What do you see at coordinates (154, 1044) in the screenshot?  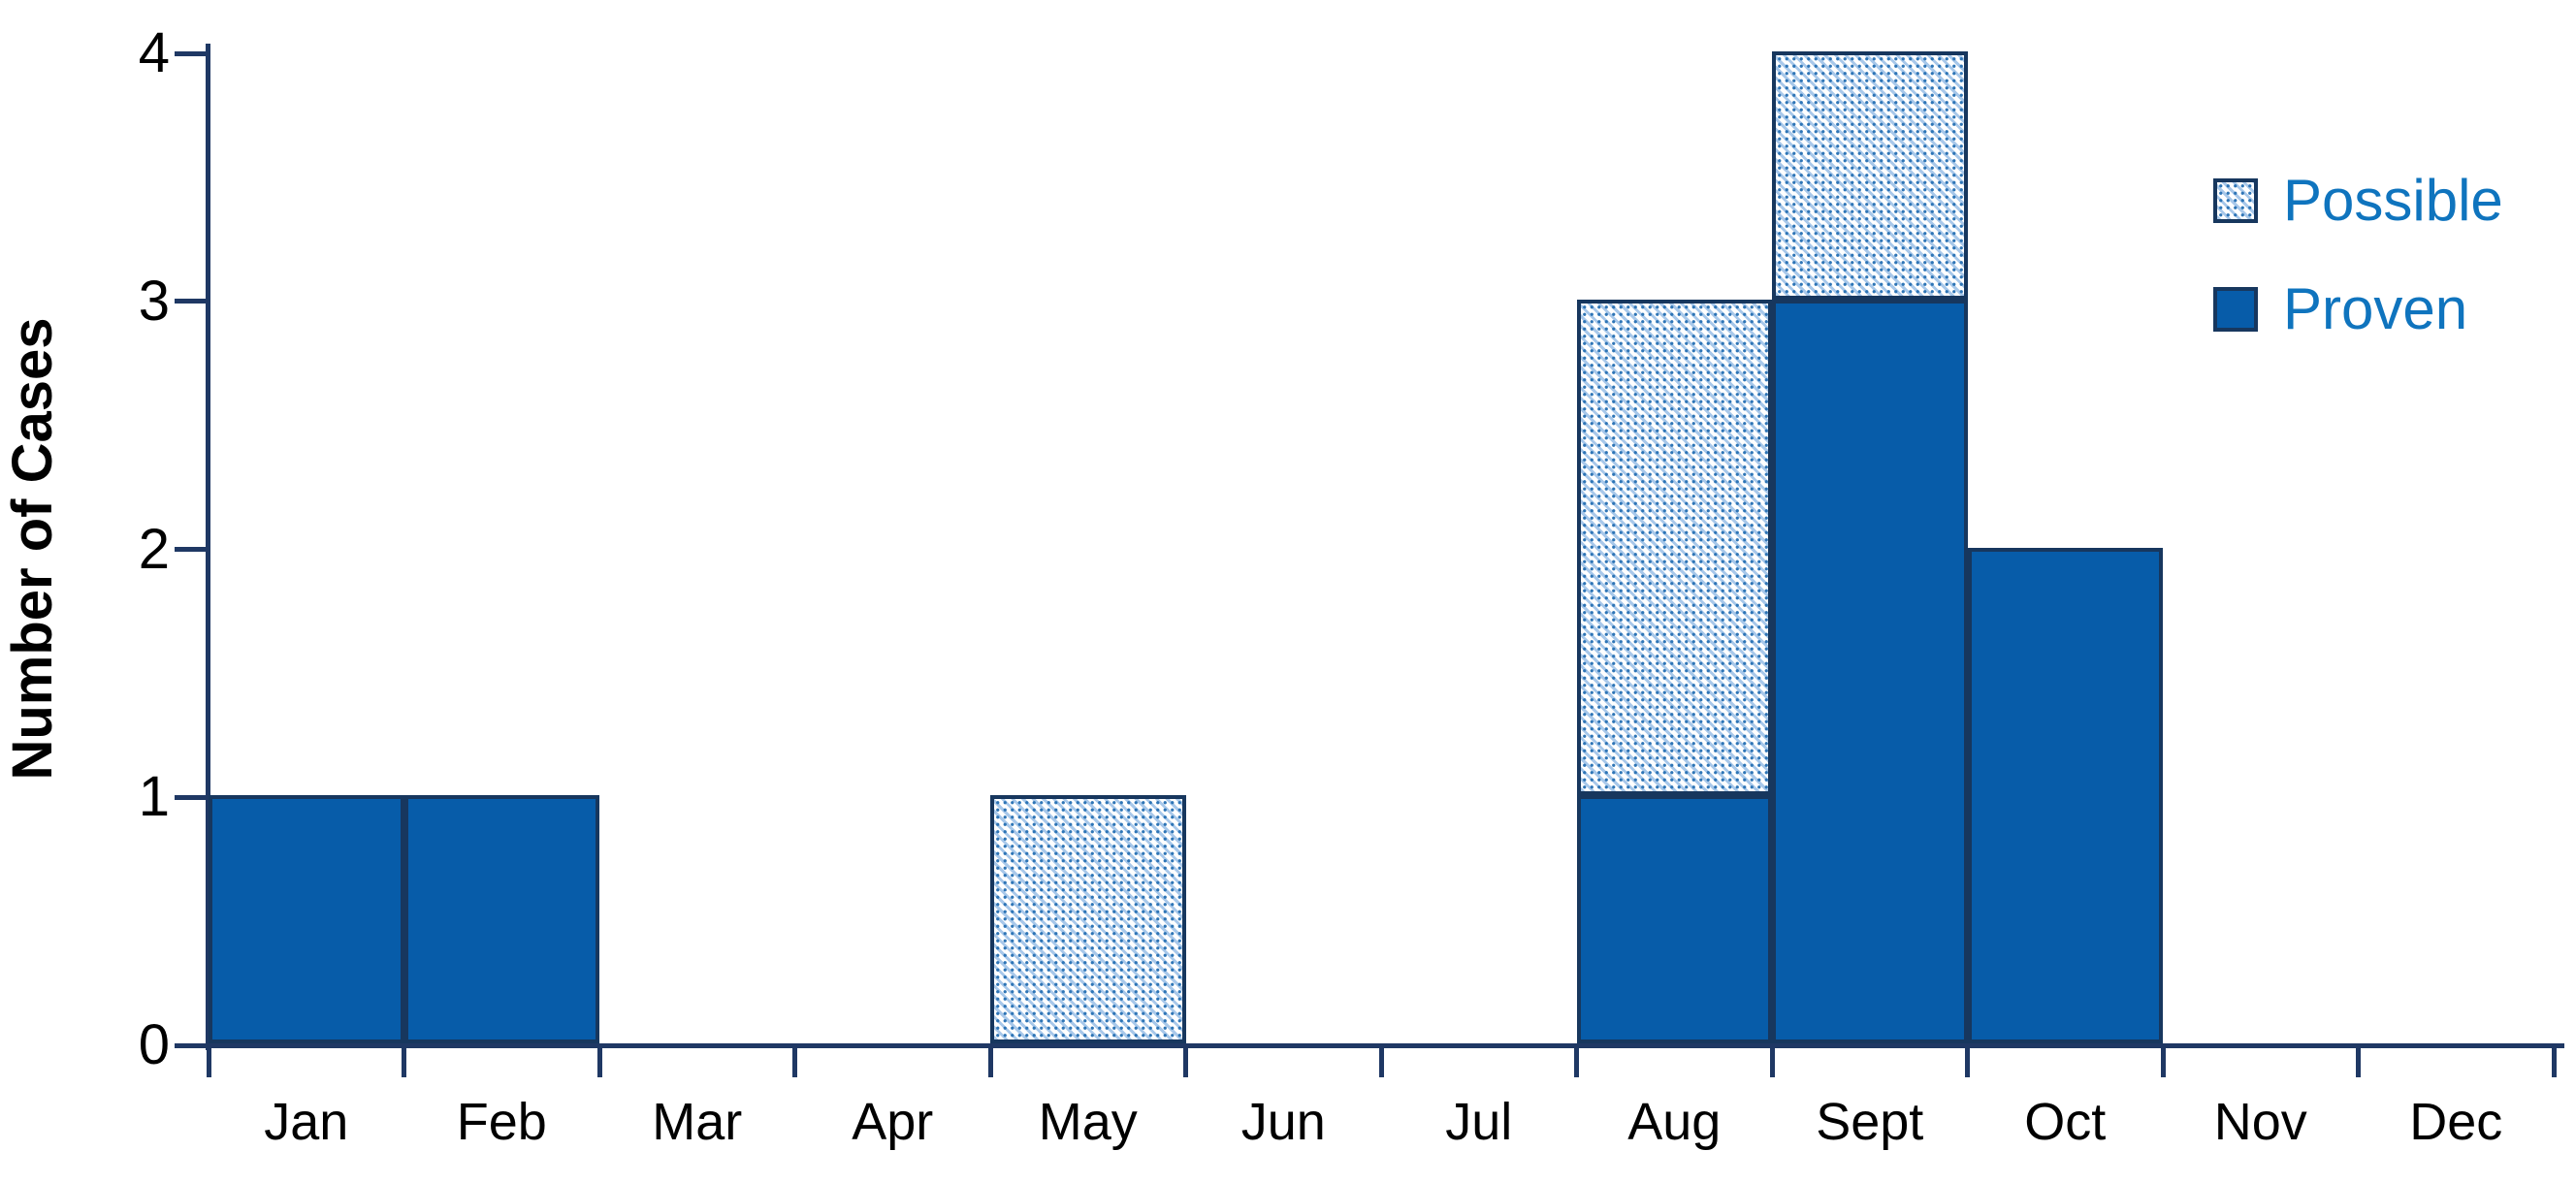 I see `y-tick-label-0: 0` at bounding box center [154, 1044].